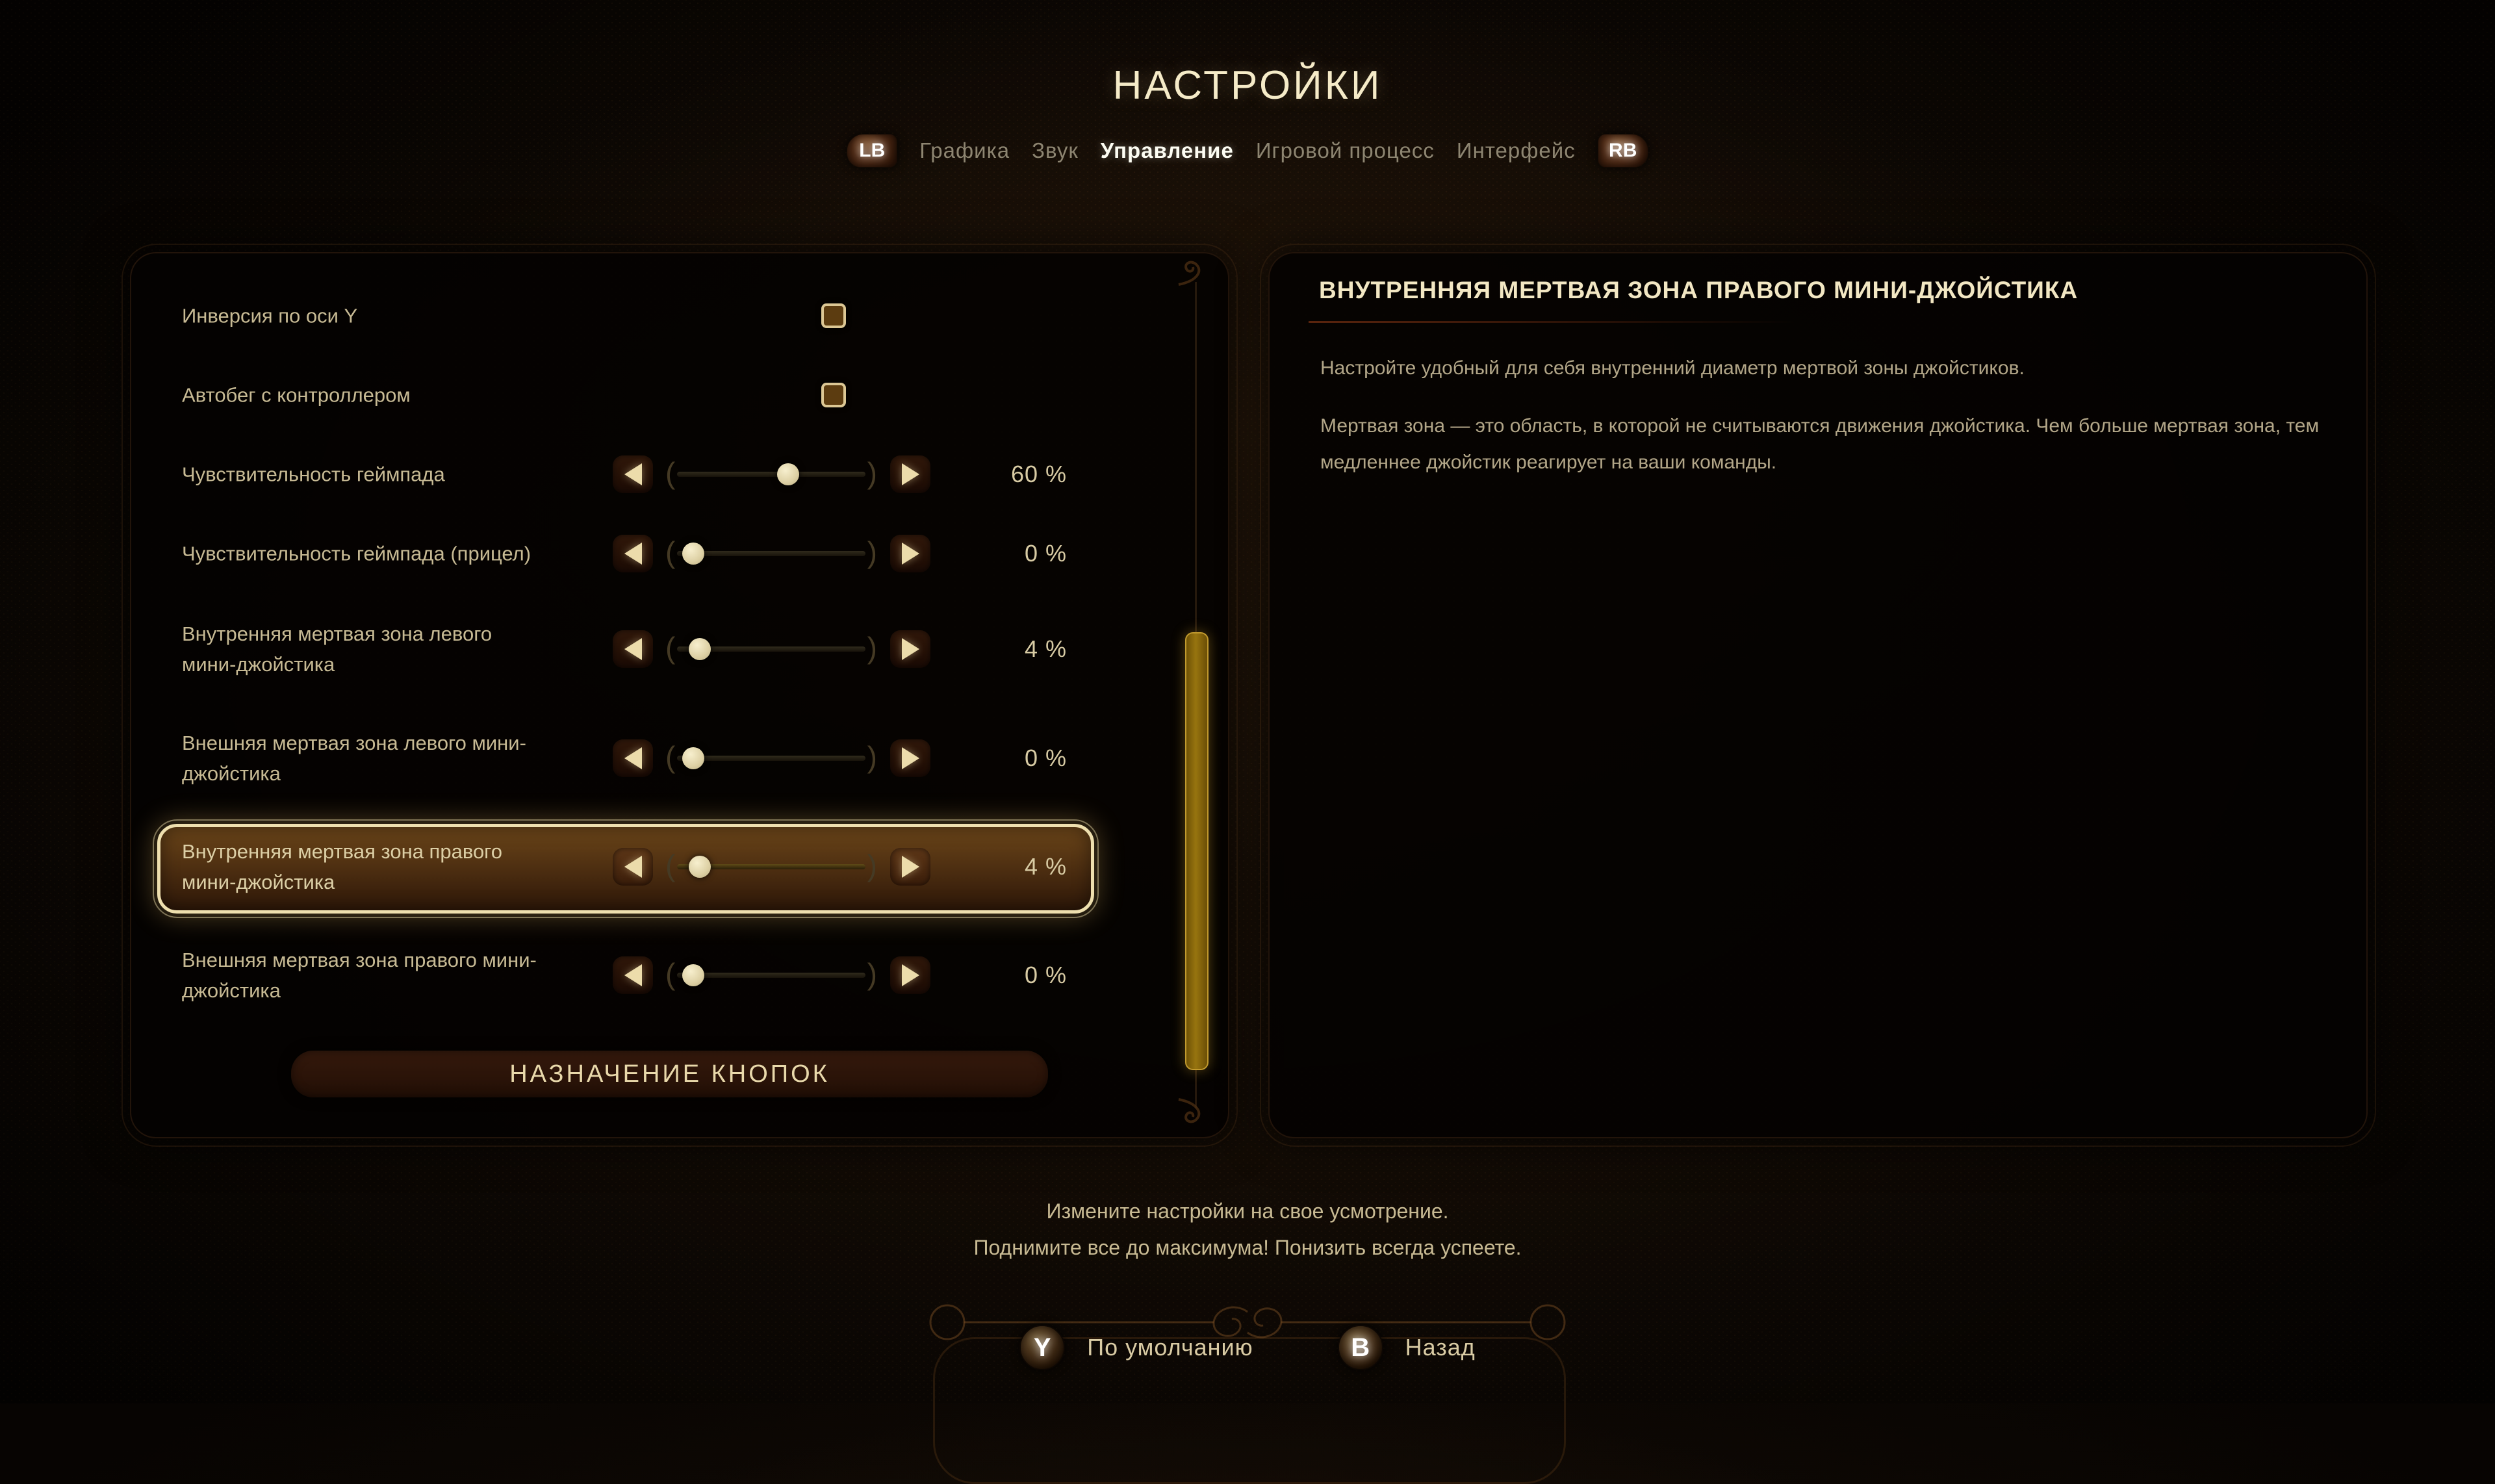 This screenshot has height=1484, width=2495. I want to click on back-button: B Назад, so click(1406, 1347).